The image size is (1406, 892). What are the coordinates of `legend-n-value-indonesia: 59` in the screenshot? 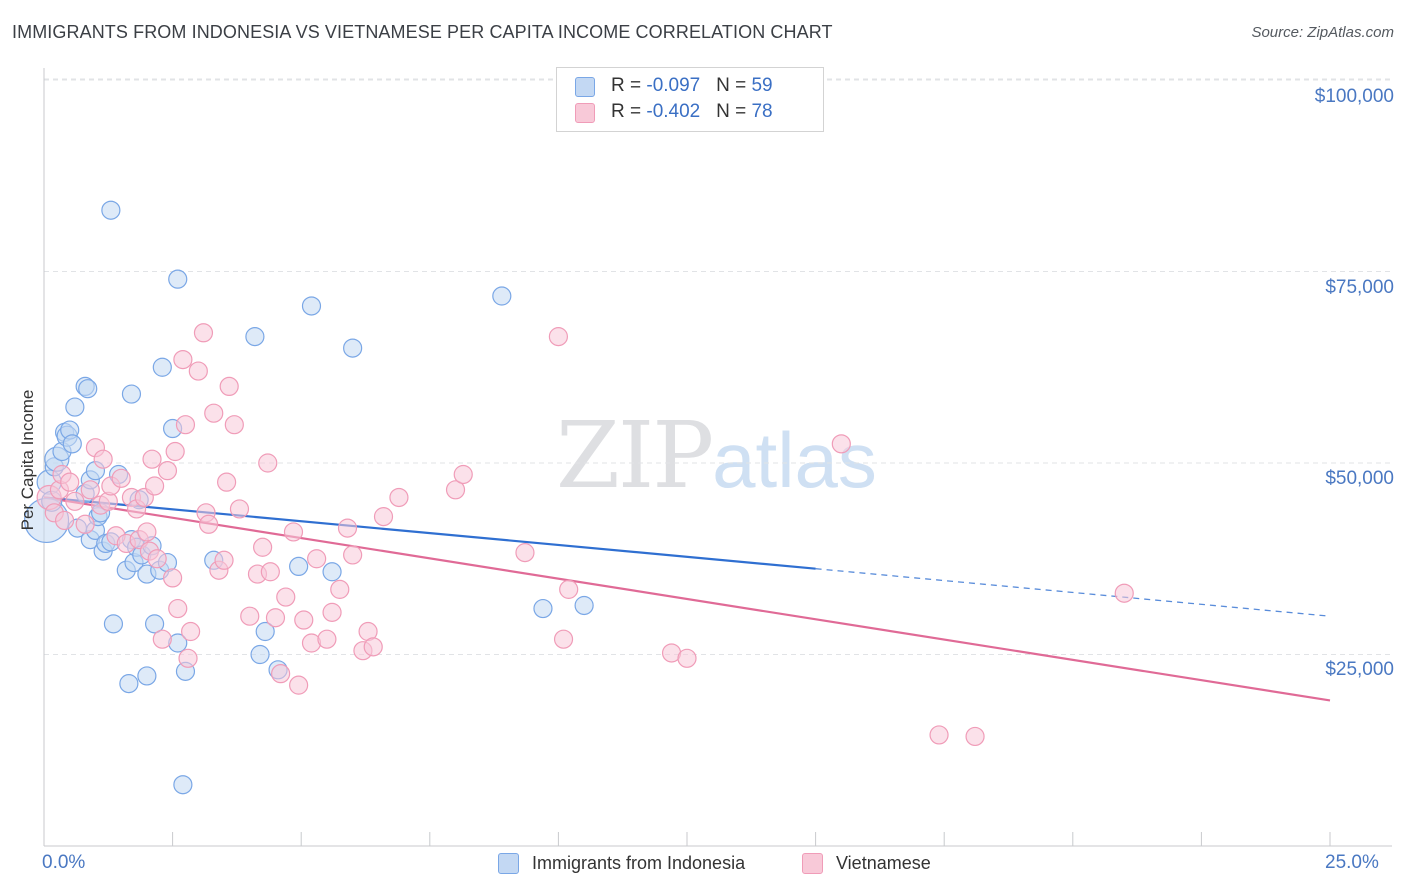 It's located at (762, 85).